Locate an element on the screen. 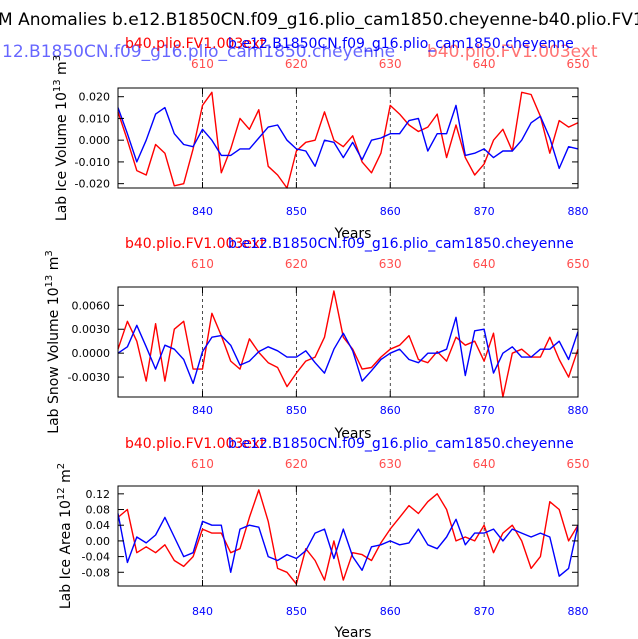  y-axis-label: Lab Snow Volume 1013 m3 is located at coordinates (53, 341).